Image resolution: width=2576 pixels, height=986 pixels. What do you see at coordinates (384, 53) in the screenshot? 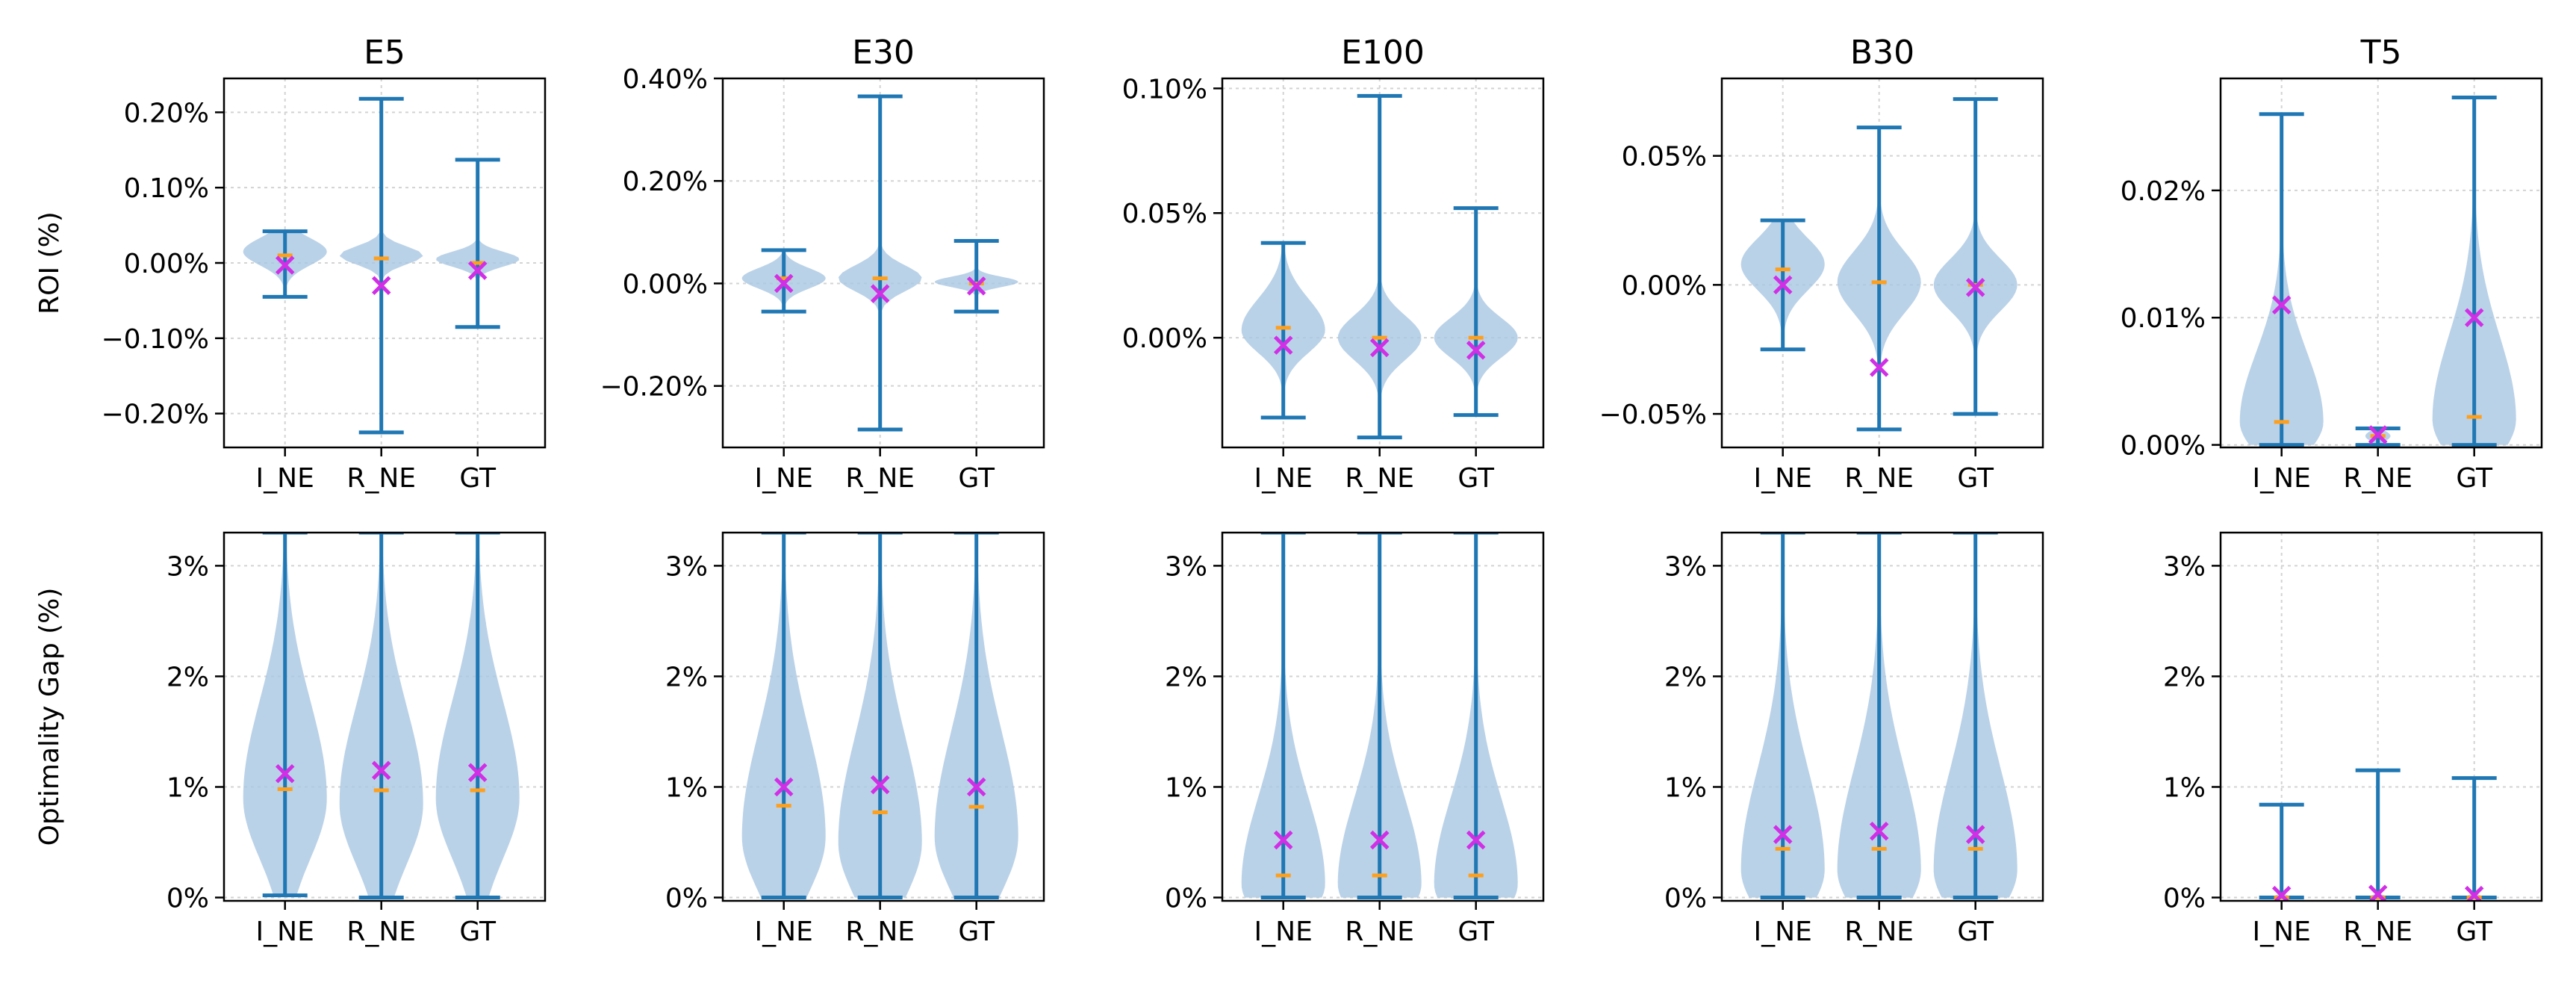
I see `panel-title: E5` at bounding box center [384, 53].